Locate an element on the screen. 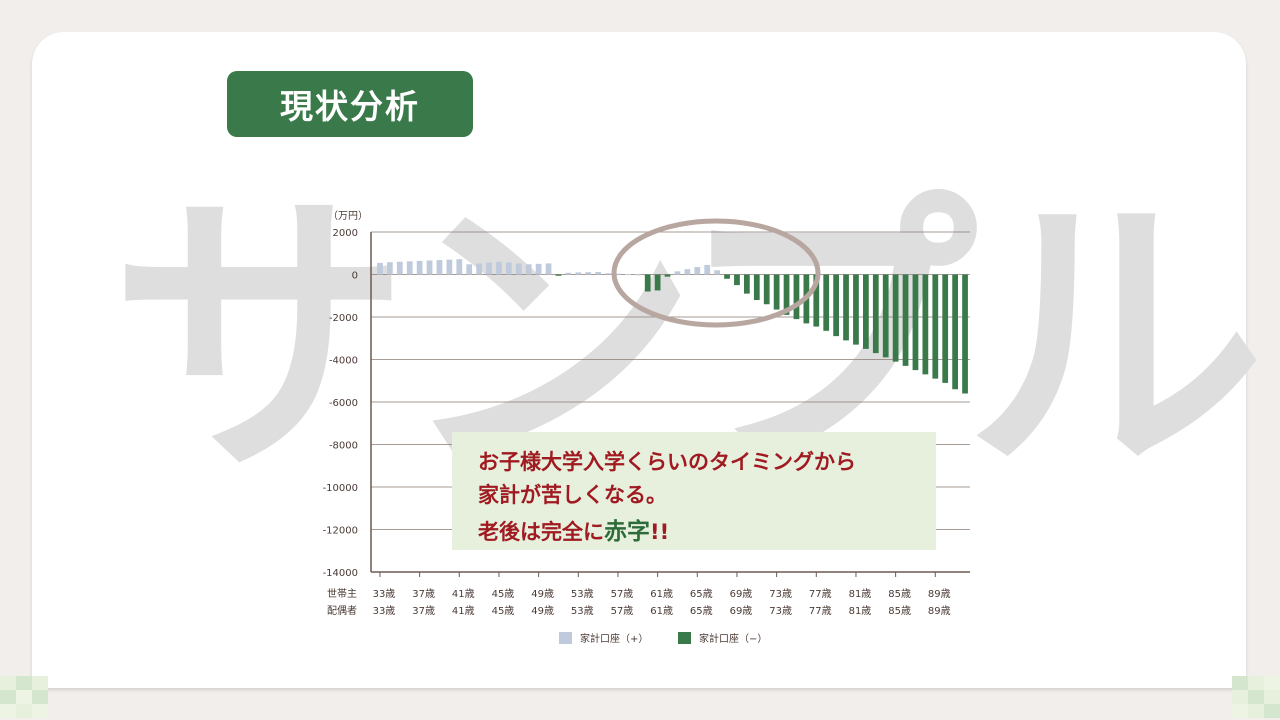 Image resolution: width=1280 pixels, height=720 pixels. callout-line-3-prefix: 老後は完全に is located at coordinates (541, 532).